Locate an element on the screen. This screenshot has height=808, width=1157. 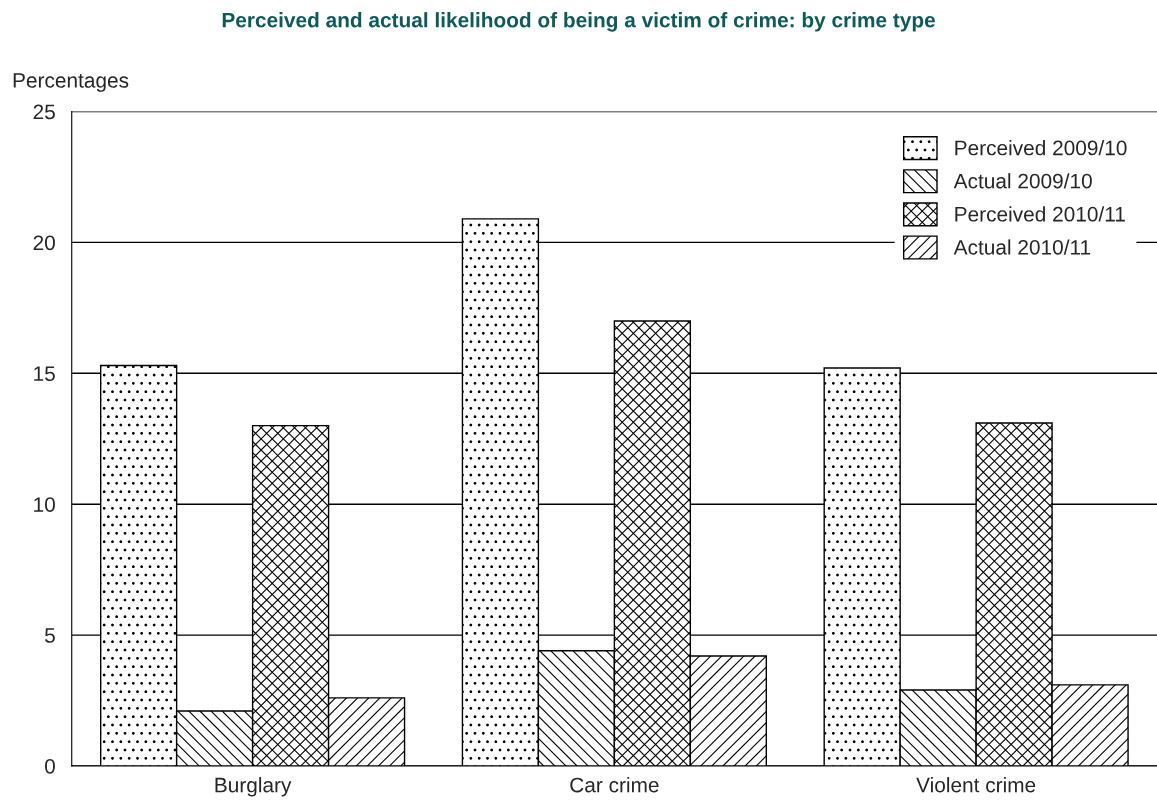
y-tick-label: 5 is located at coordinates (50, 635).